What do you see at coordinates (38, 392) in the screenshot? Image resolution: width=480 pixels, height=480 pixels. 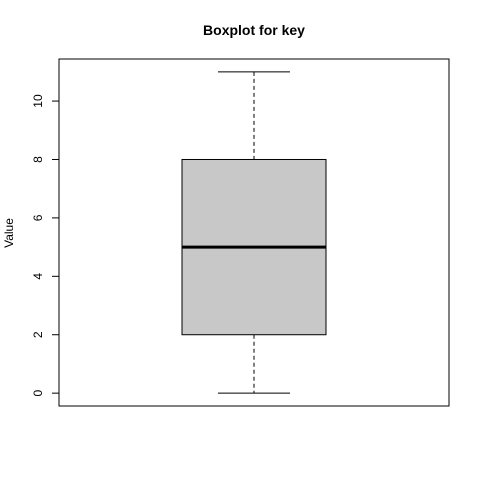 I see `y-tick-label: 0` at bounding box center [38, 392].